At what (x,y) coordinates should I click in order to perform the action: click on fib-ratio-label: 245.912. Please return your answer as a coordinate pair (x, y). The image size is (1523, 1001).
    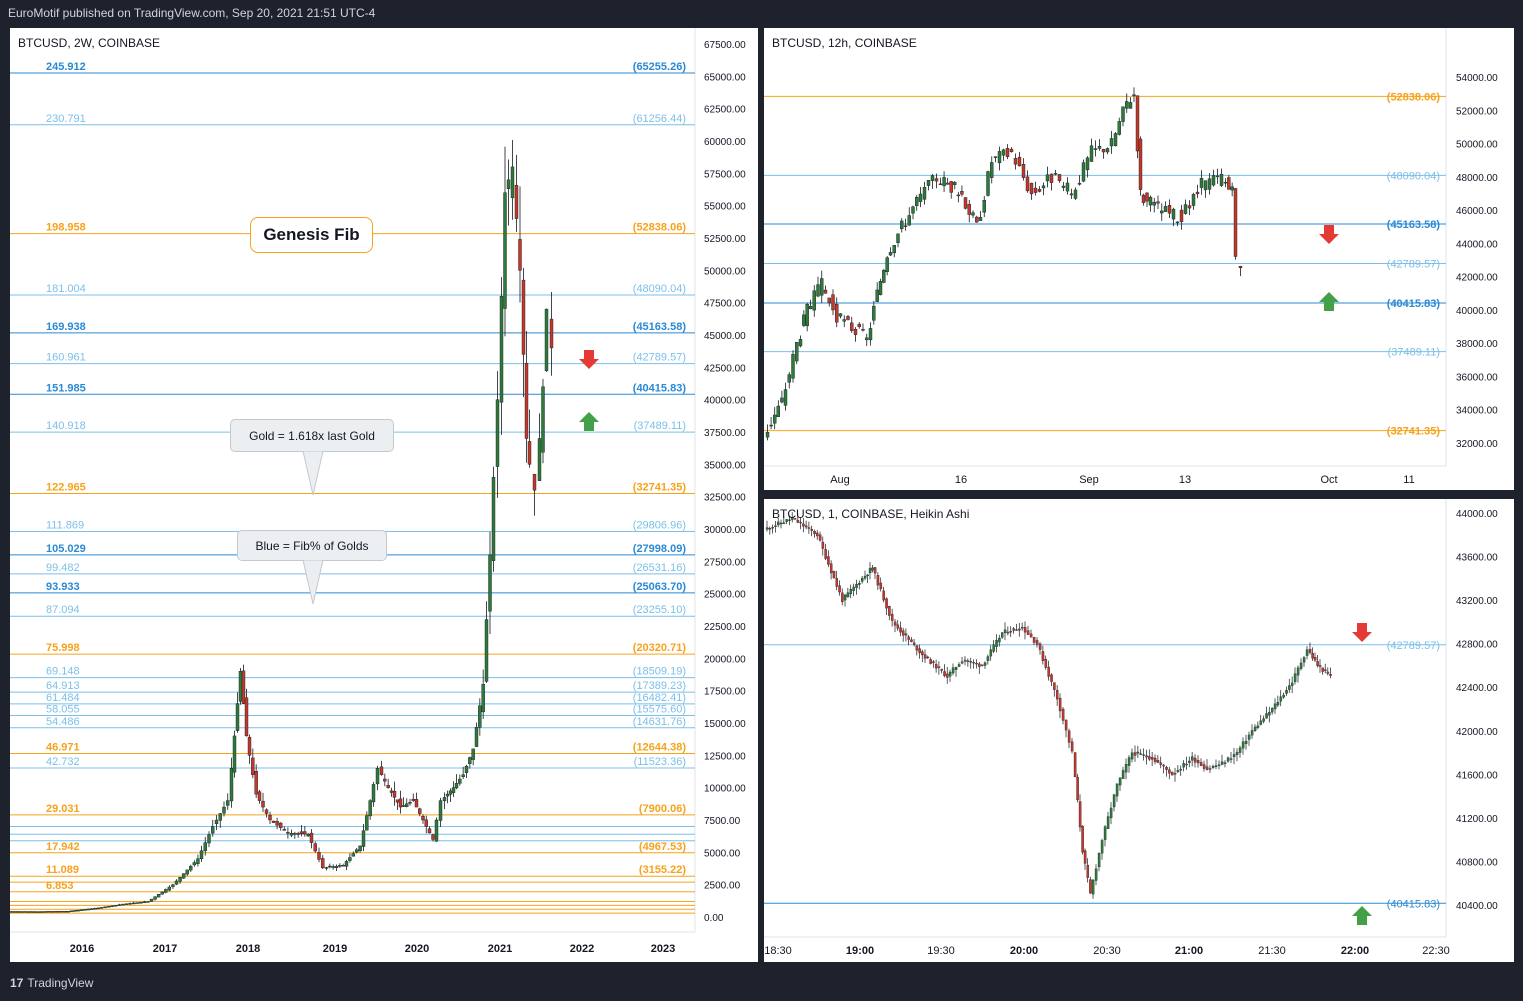
    Looking at the image, I should click on (66, 67).